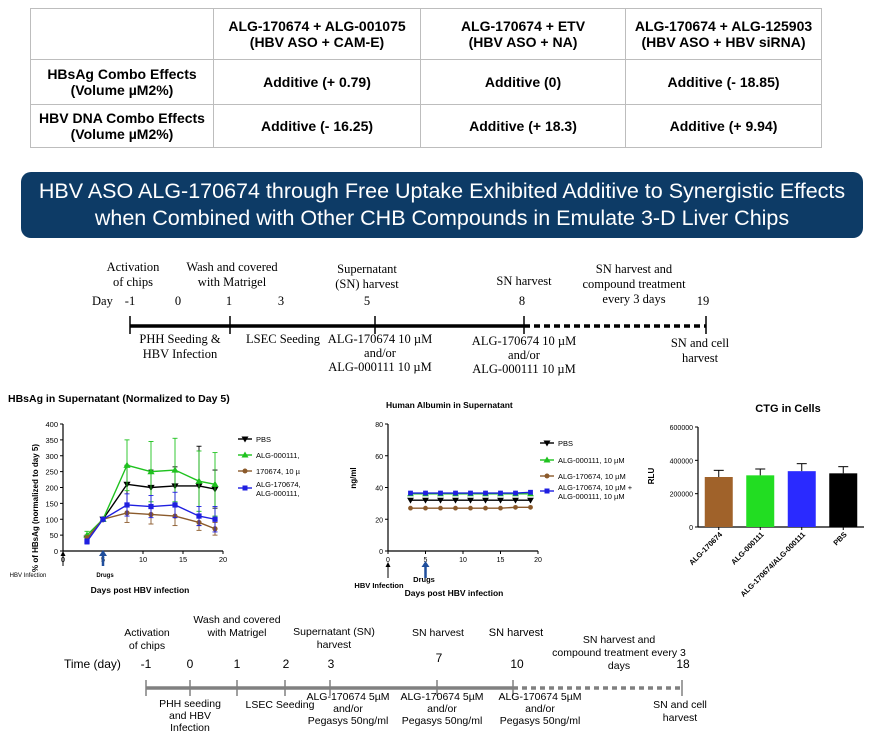 This screenshot has width=886, height=748. What do you see at coordinates (760, 501) in the screenshot?
I see `bar` at bounding box center [760, 501].